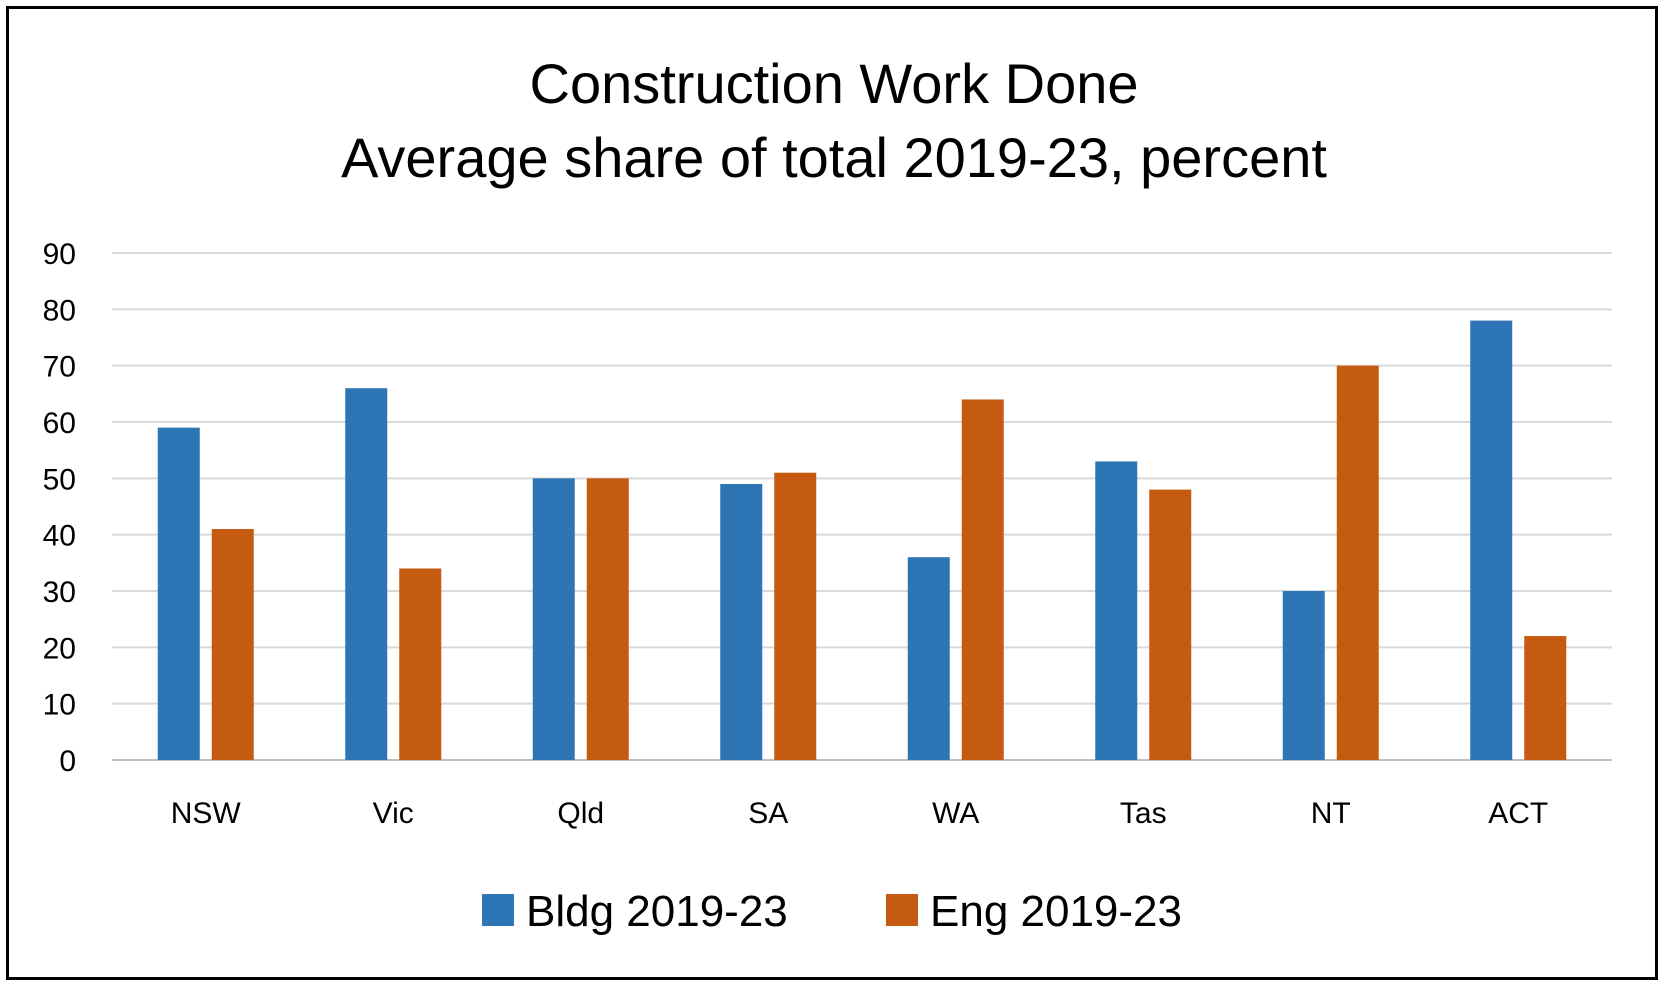 This screenshot has height=990, width=1668. Describe the element at coordinates (741, 621) in the screenshot. I see `bar-bldg-sa` at that location.